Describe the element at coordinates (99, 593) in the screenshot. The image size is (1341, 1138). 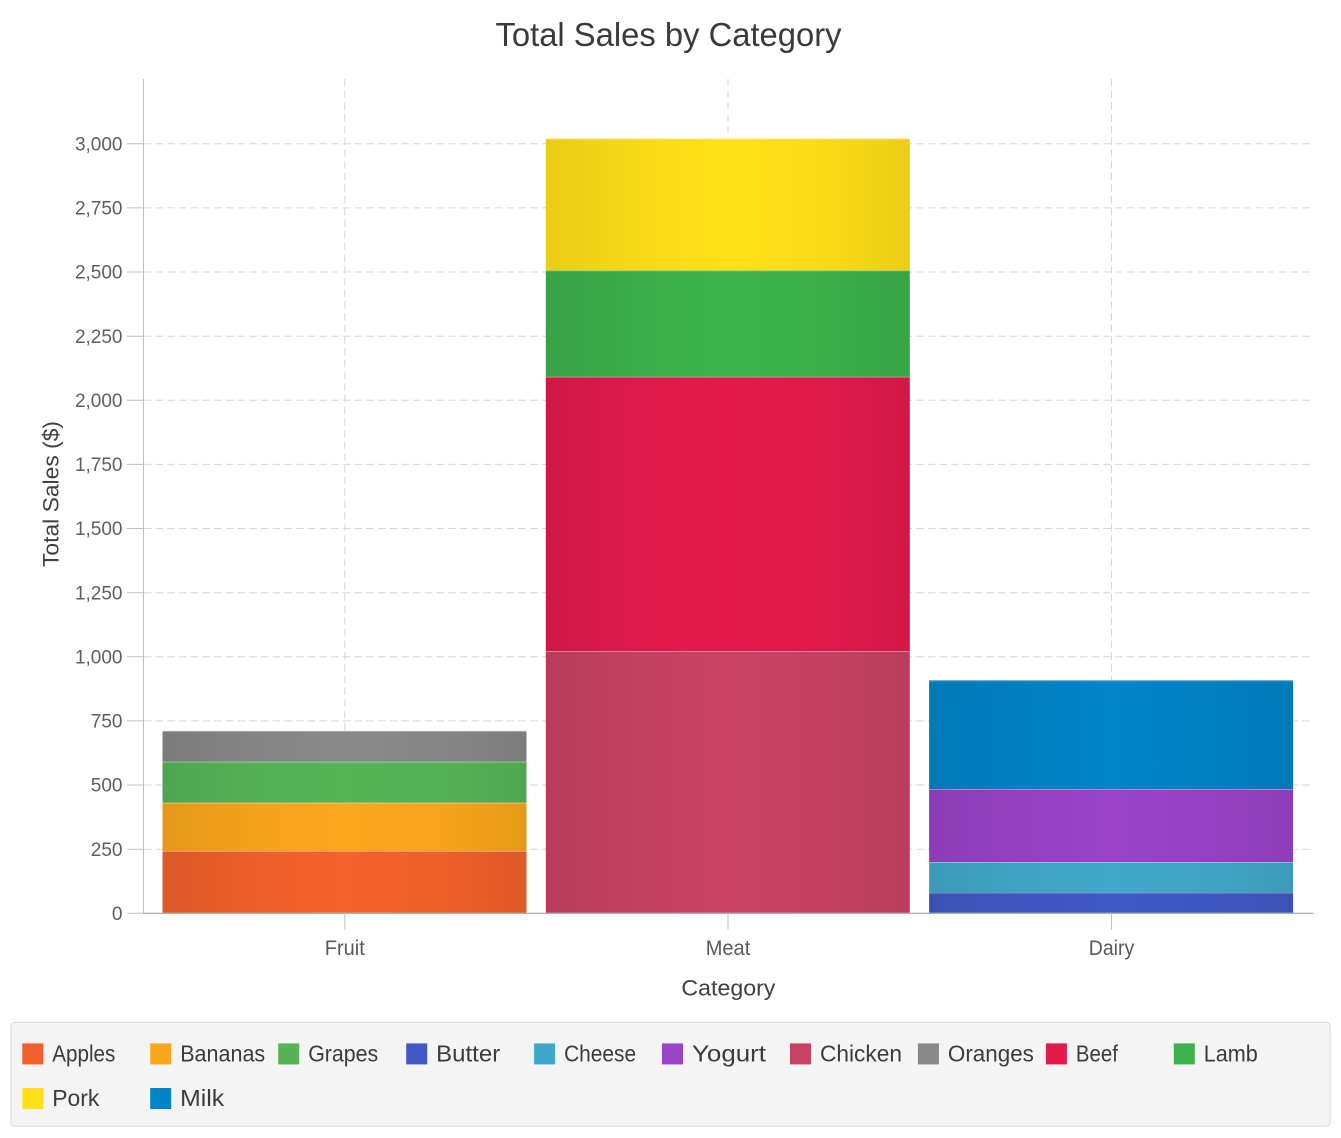
I see `svg-text: 1,250` at that location.